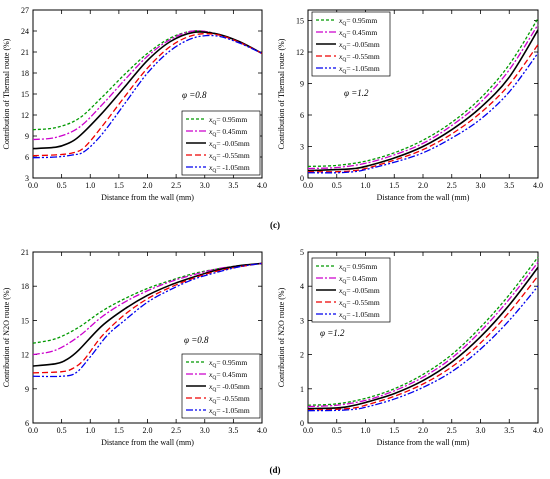 This screenshot has height=479, width=550. I want to click on y-tick-label: 27, so click(25, 10).